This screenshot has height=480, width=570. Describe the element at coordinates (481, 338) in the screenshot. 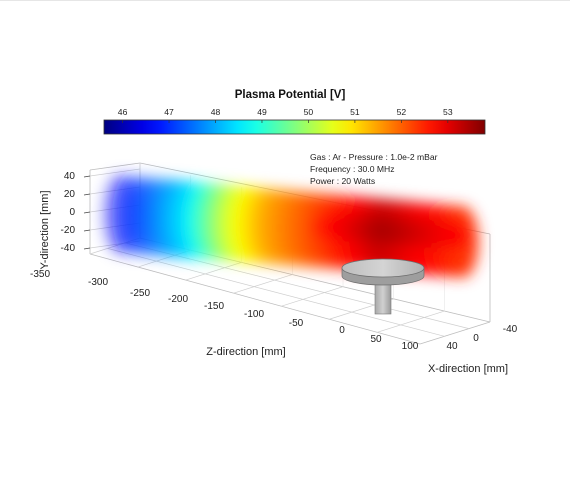

I see `x-axis-ticks: 40 0 -40` at that location.